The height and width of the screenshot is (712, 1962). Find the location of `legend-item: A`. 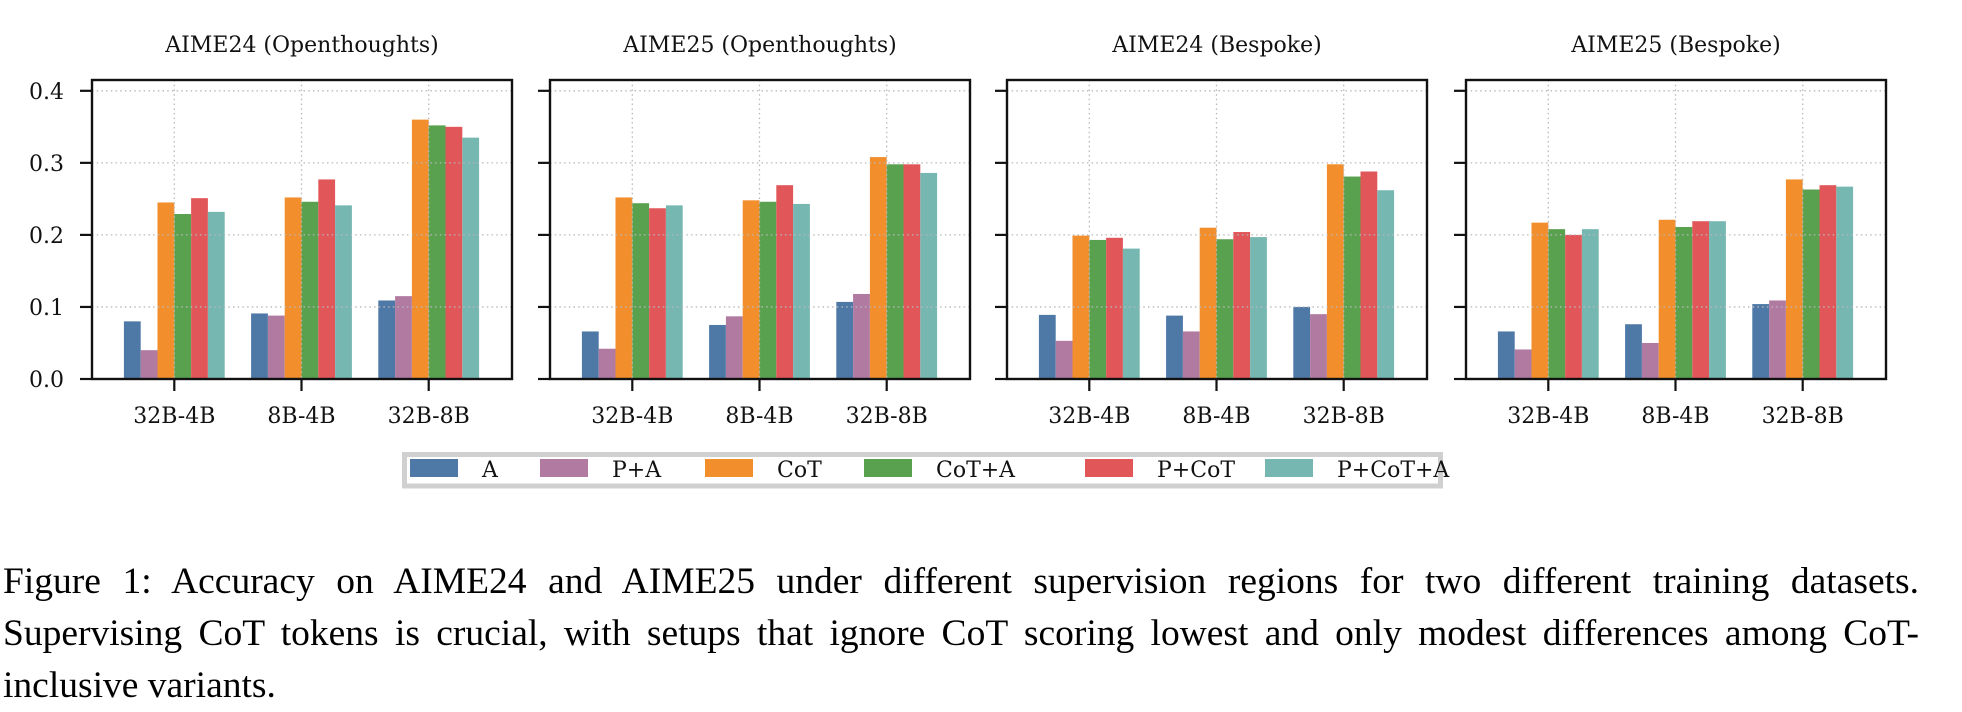

legend-item: A is located at coordinates (454, 470).